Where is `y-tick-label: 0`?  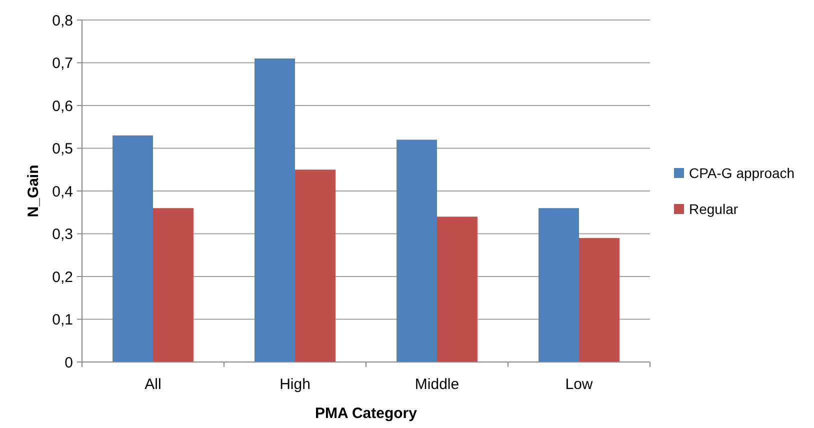 y-tick-label: 0 is located at coordinates (68, 363).